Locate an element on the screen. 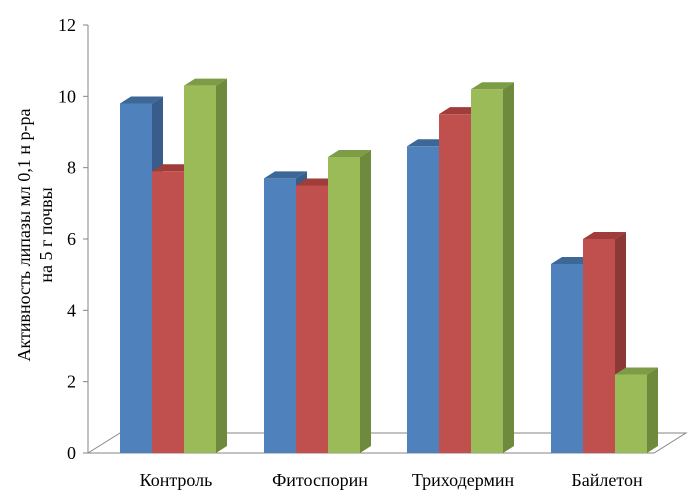 The image size is (694, 496). y-axis: 0 2 4 6 8 10 12 is located at coordinates (73, 239).